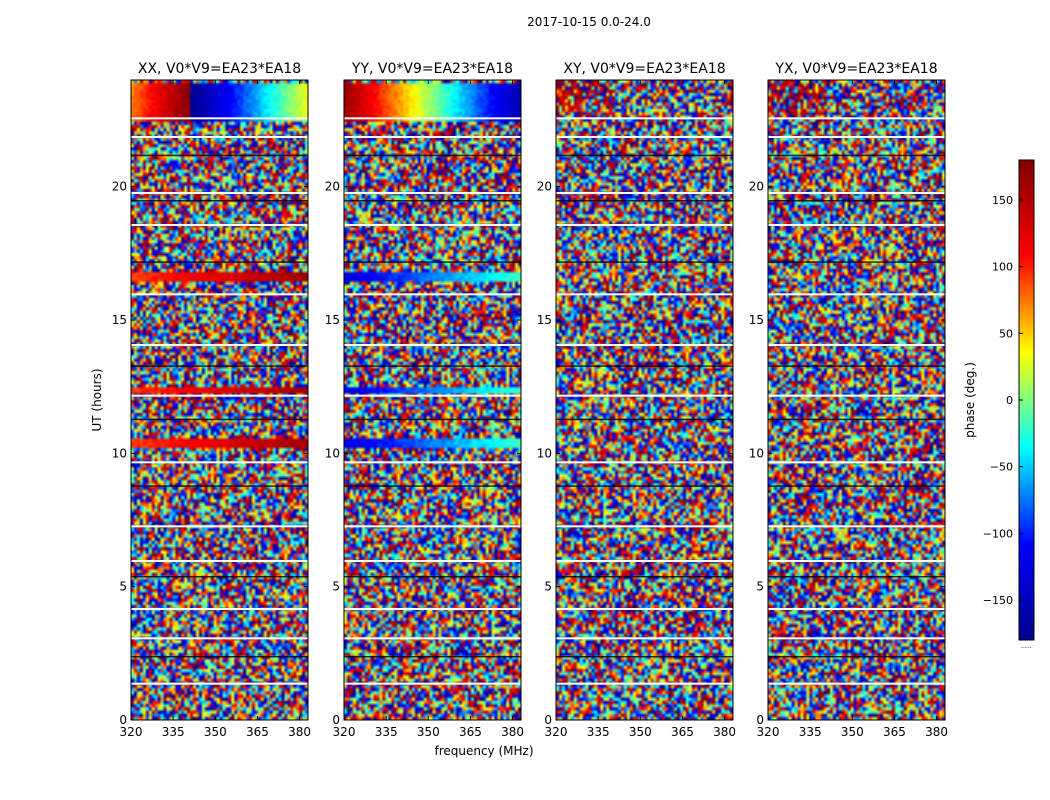 The width and height of the screenshot is (1050, 800). I want to click on colorbar-label: phase (deg.), so click(970, 400).